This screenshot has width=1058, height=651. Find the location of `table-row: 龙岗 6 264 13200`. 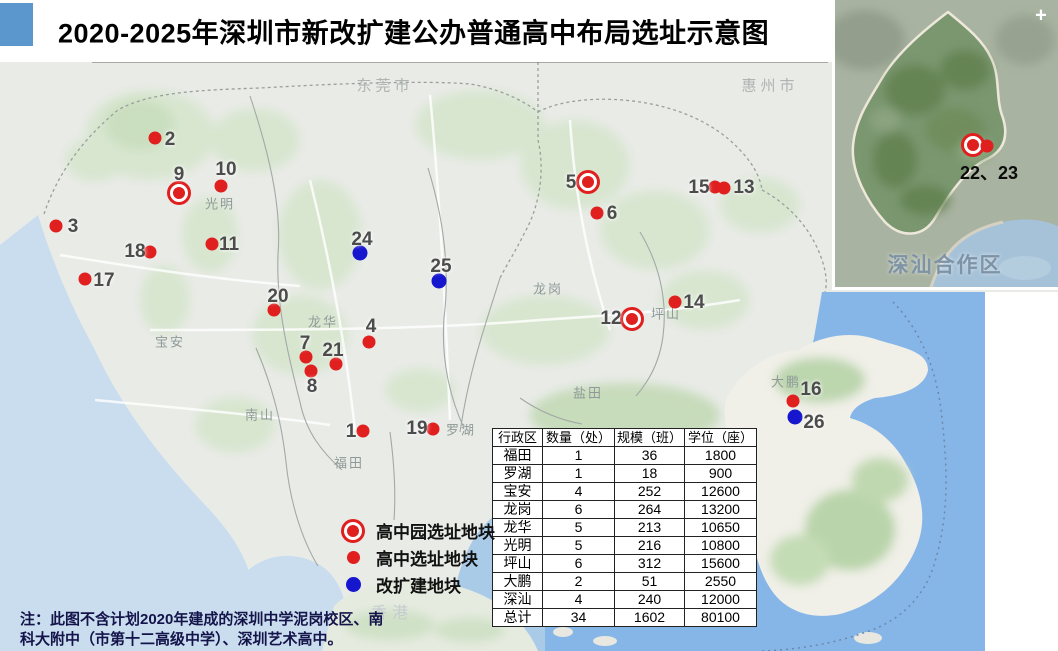

table-row: 龙岗 6 264 13200 is located at coordinates (624, 509).